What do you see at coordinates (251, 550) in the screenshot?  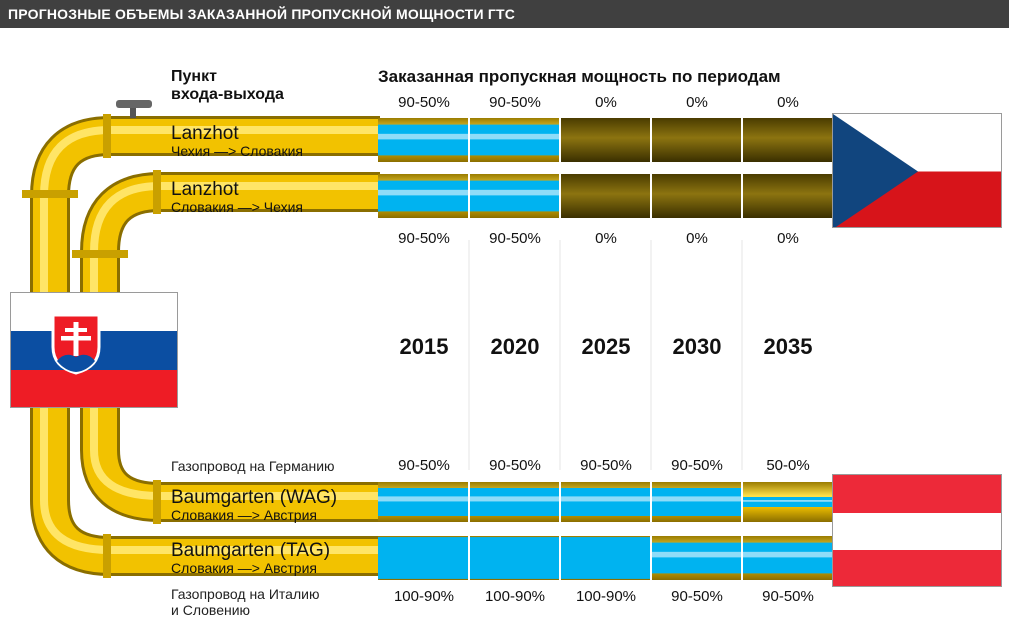 I see `pipe-name: Baumgarten (TAG)` at bounding box center [251, 550].